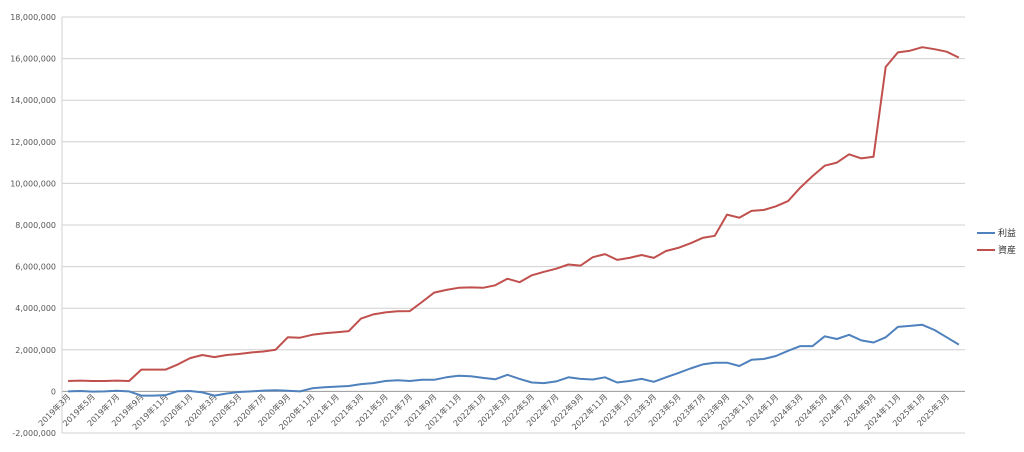  I want to click on y-tick-label: 12,000,000, so click(33, 142).